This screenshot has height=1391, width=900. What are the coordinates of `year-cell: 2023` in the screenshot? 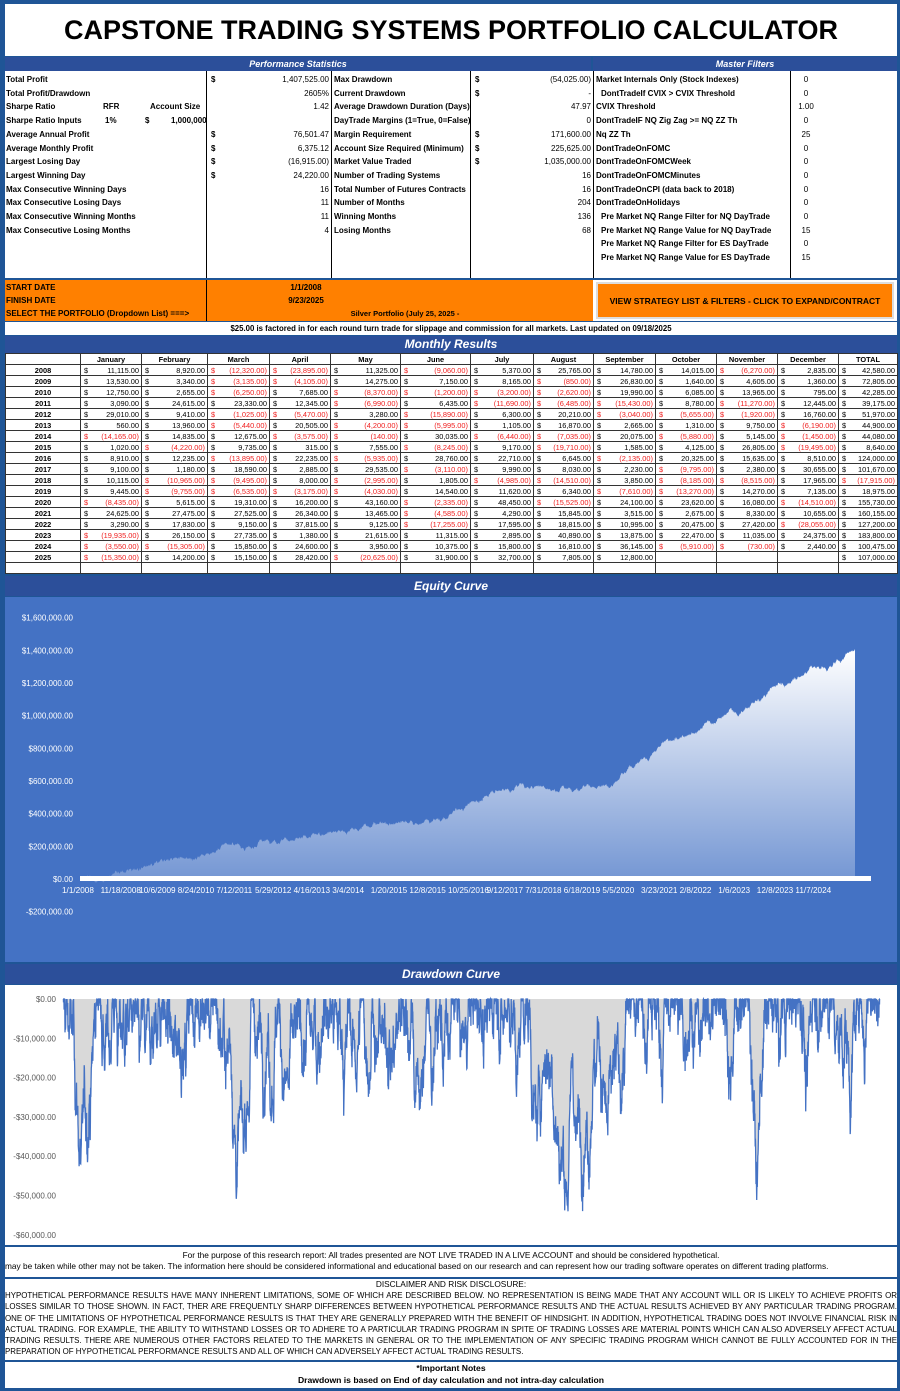 It's located at (43, 535).